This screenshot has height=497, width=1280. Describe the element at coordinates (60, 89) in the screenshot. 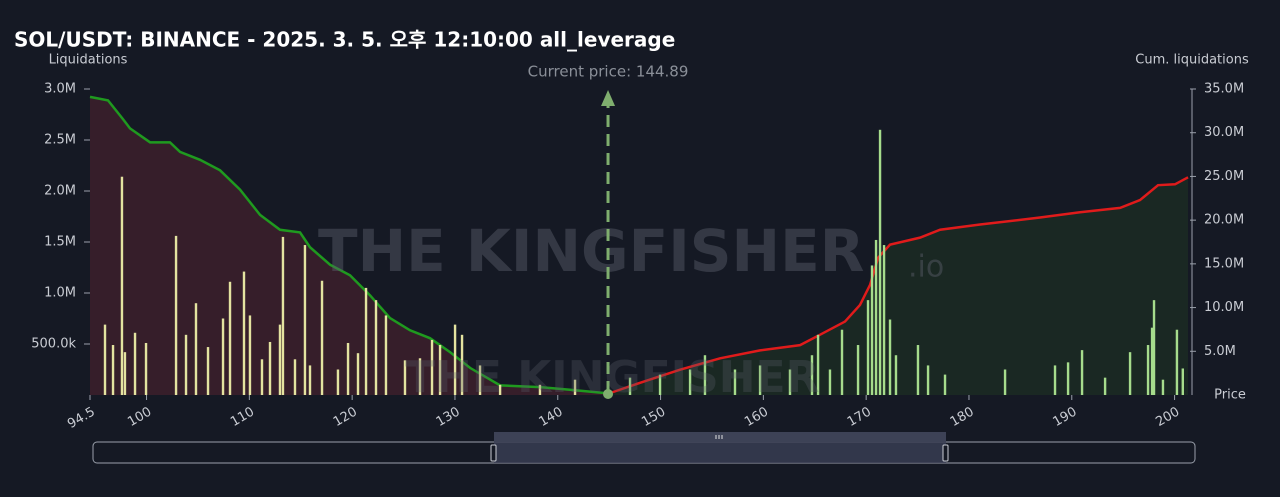

I see `y-tick-label: 3.0M` at that location.